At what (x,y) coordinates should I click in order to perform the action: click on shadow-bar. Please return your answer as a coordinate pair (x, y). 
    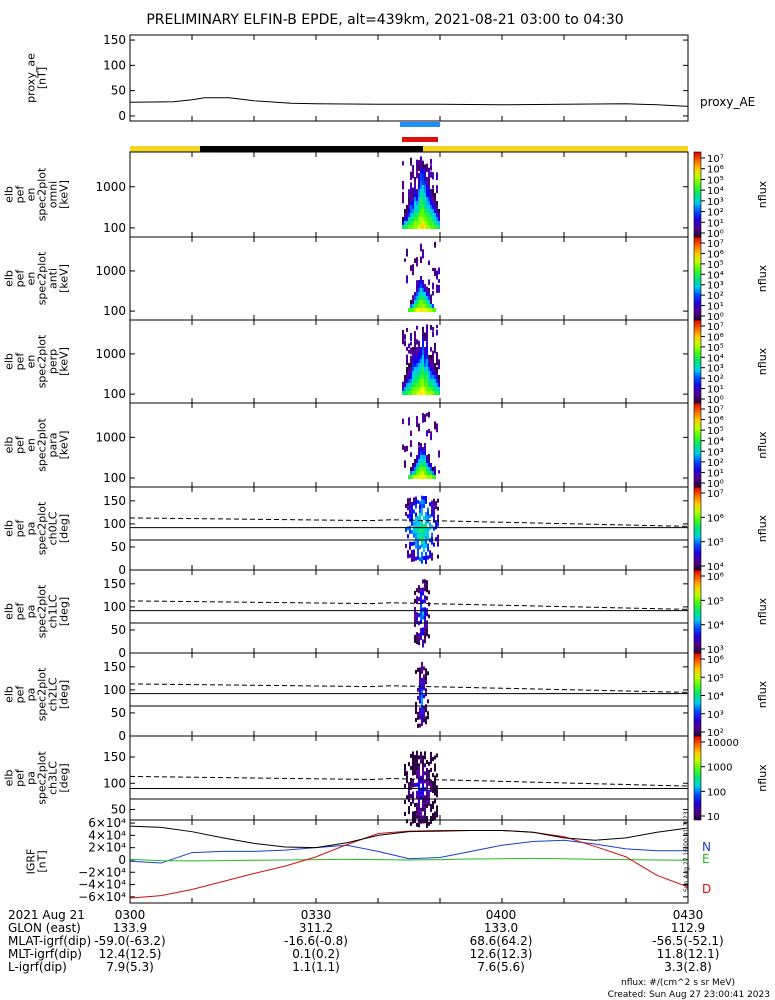
    Looking at the image, I should click on (311, 149).